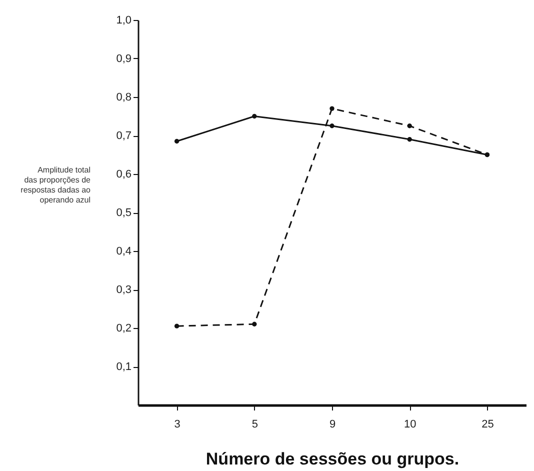  Describe the element at coordinates (56, 185) in the screenshot. I see `y-axis-title: Amplitude total das proporções de respostas dadas ao operando azul` at that location.